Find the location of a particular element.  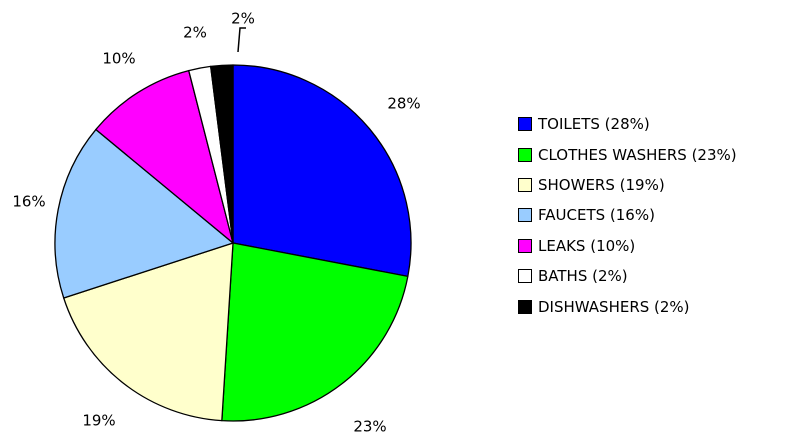

slice-label-3: 16% is located at coordinates (28, 202).